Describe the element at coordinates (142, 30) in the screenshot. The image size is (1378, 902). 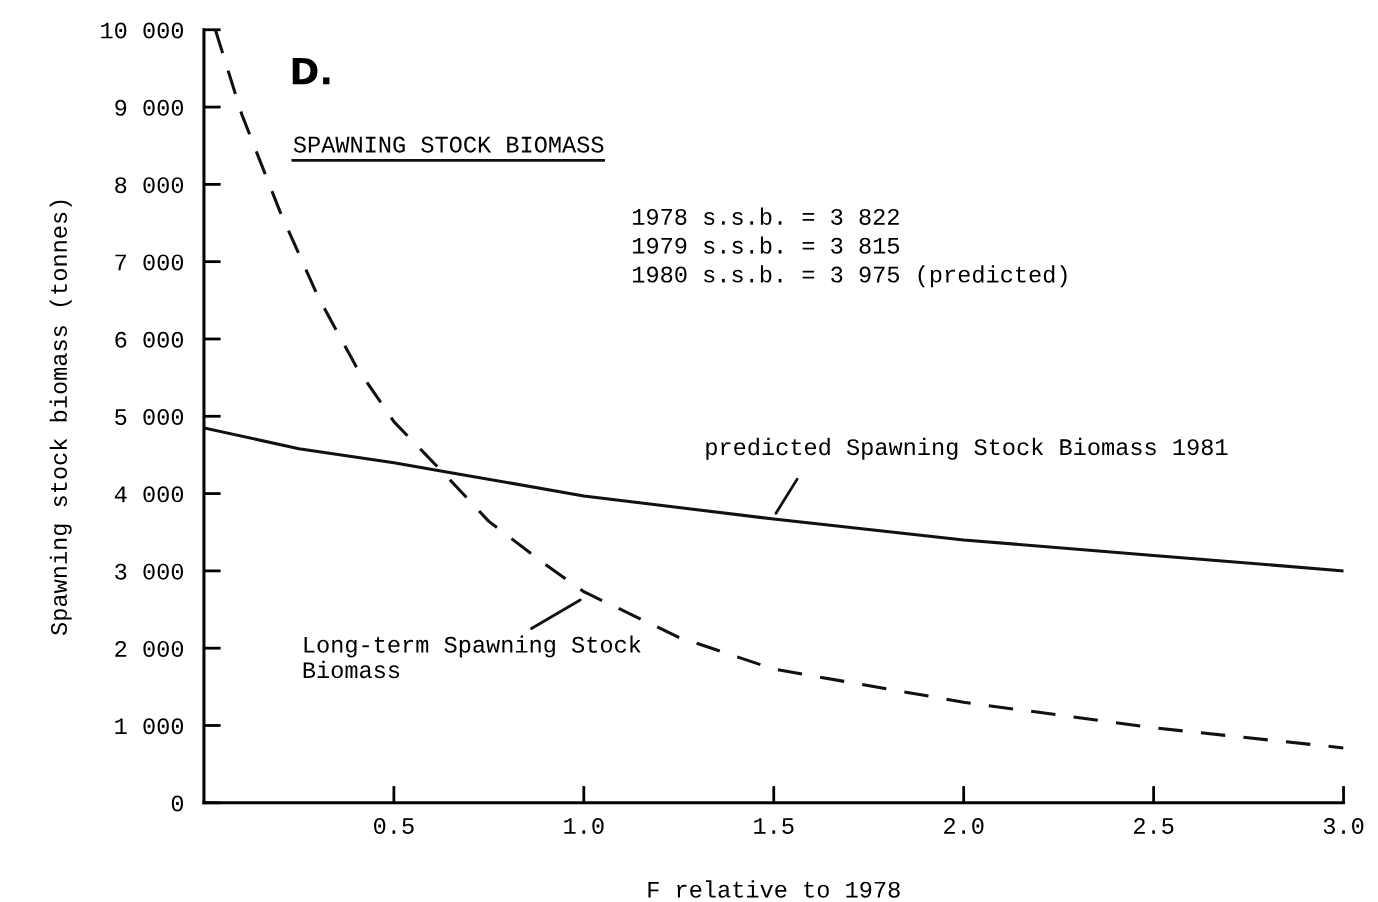
I see `y-tick-label: 10 000` at that location.